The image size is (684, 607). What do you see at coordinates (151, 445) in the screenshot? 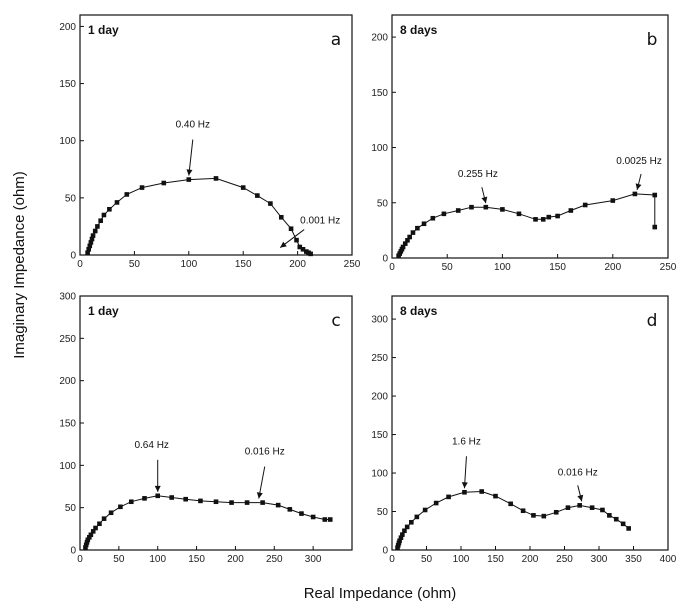
I see `annotation-label: 0.64 Hz` at bounding box center [151, 445].